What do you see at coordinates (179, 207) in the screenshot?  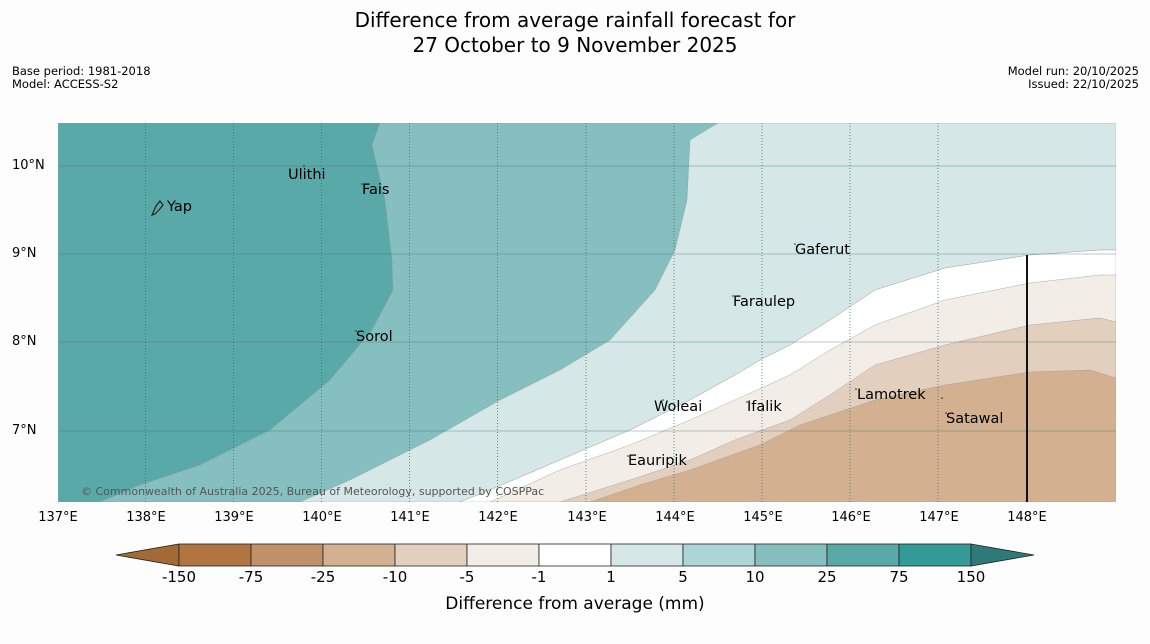 I see `place-yap: Yap` at bounding box center [179, 207].